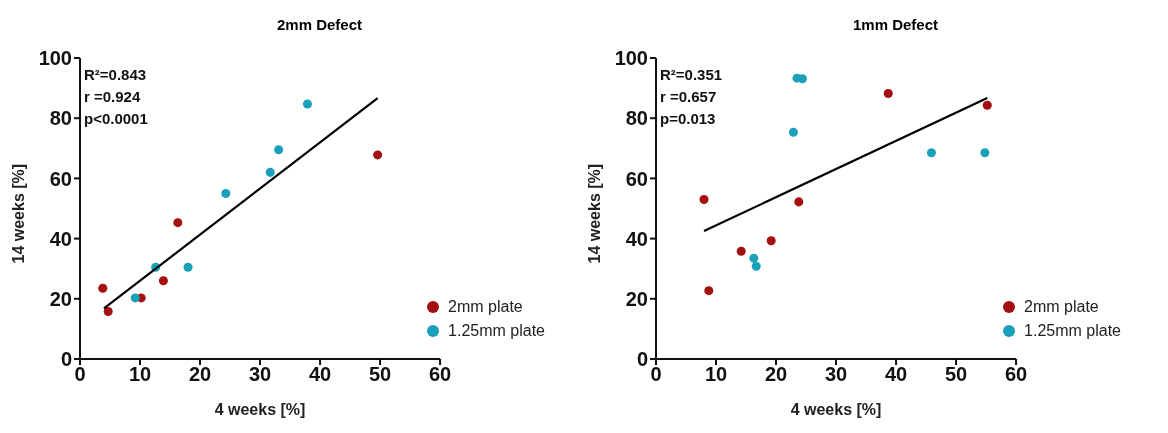  Describe the element at coordinates (116, 119) in the screenshot. I see `annotation: p<0.0001` at that location.